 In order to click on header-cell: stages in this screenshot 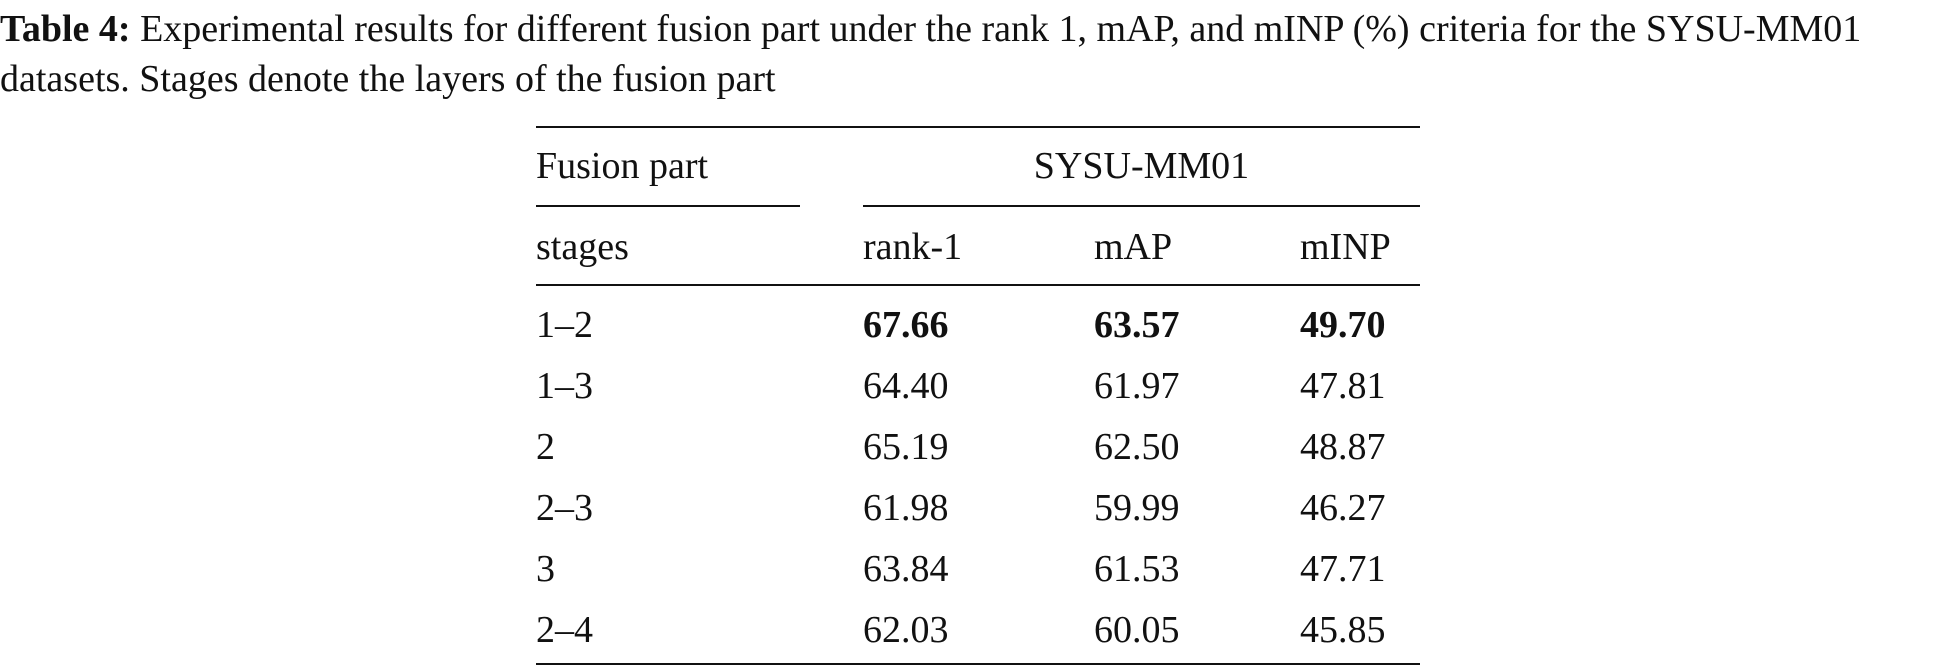, I will do `click(582, 247)`.